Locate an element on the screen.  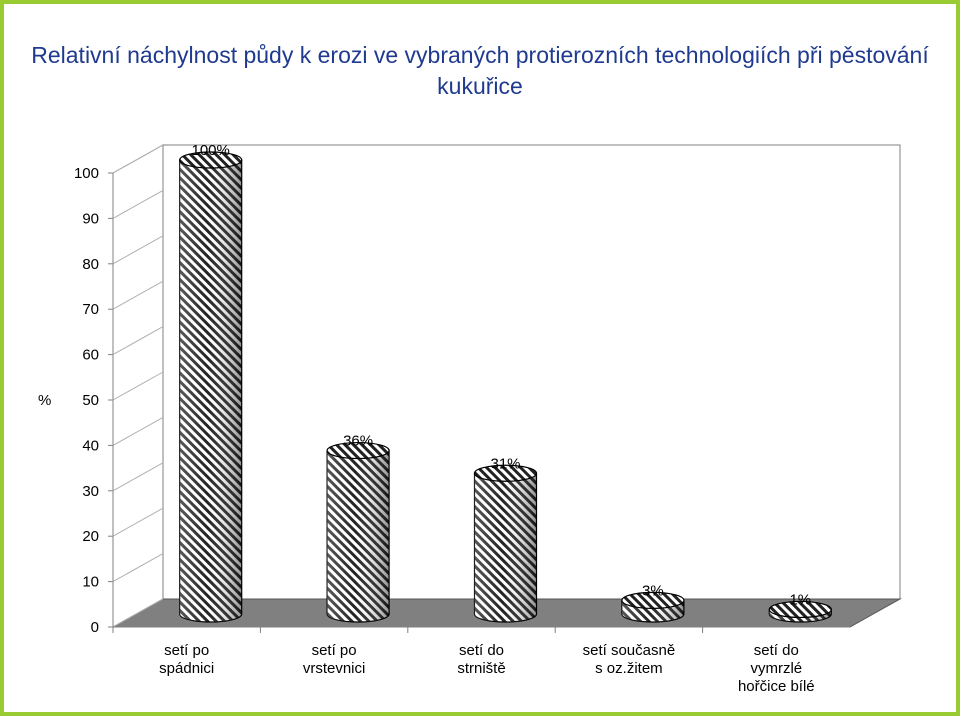
data-label: 3% is located at coordinates (653, 590).